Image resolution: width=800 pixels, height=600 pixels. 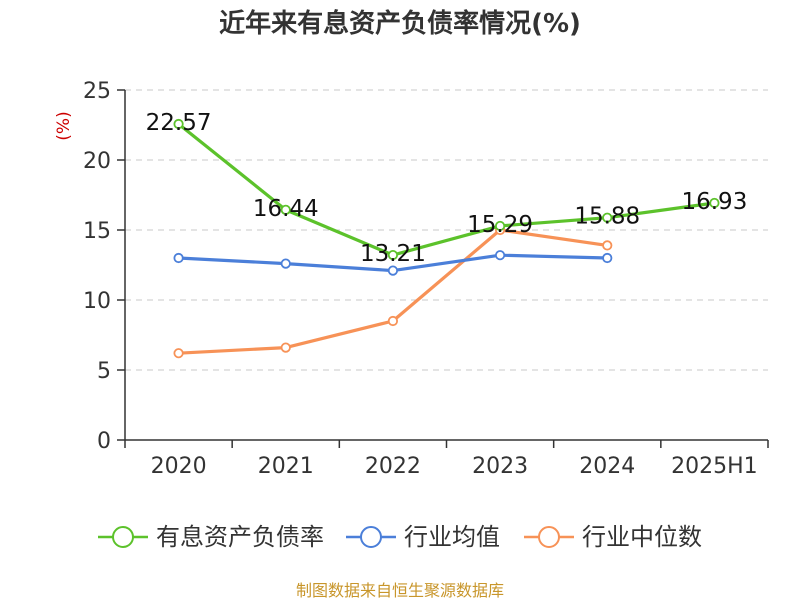 I want to click on legend-item: 行业中位数, so click(x=613, y=537).